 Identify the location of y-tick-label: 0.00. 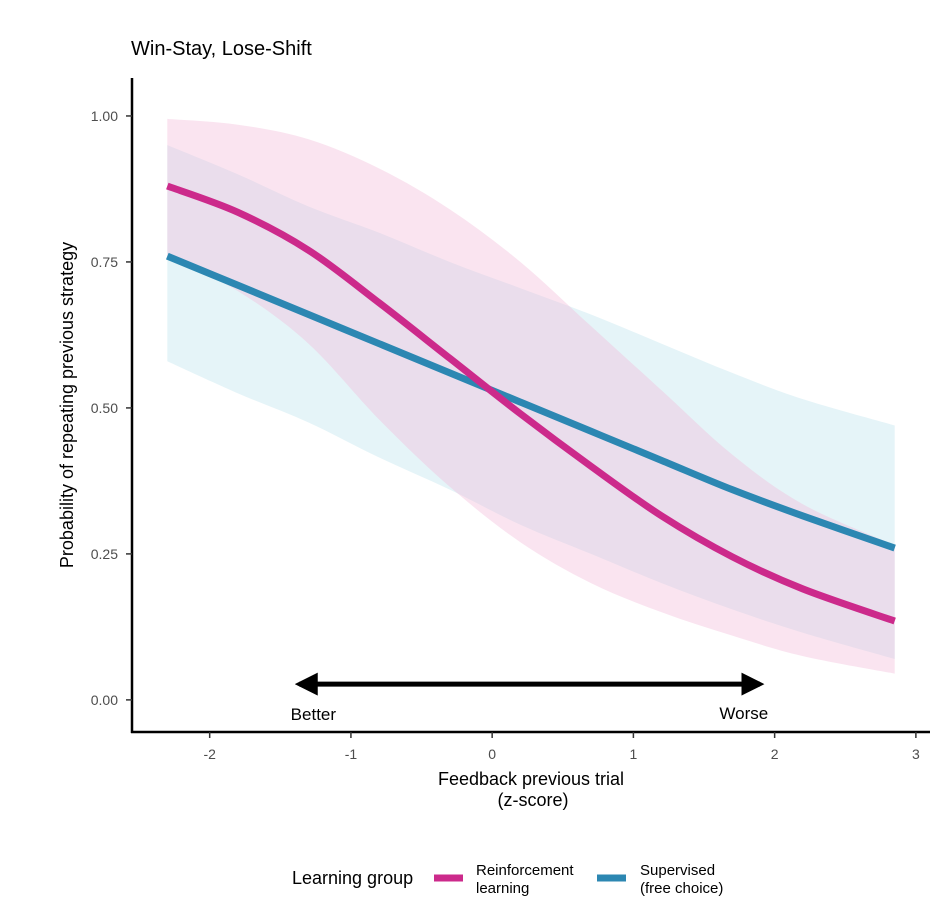
(104, 700).